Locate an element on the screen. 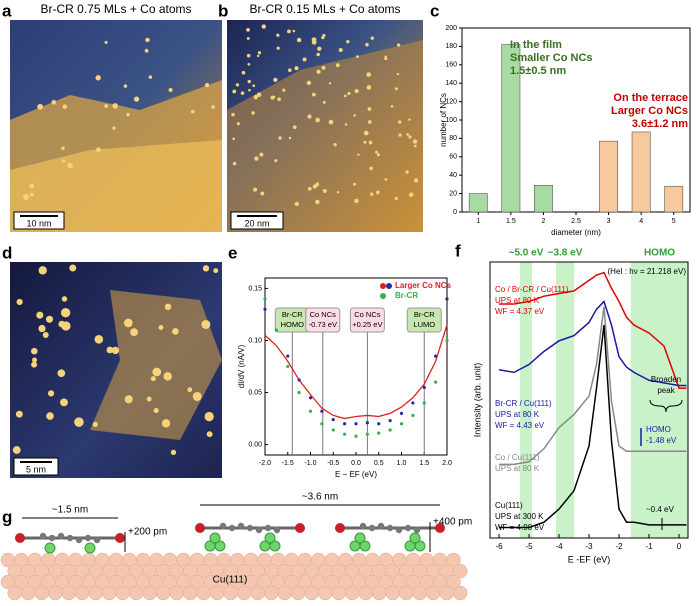 The width and height of the screenshot is (700, 606). annotation: 1.5±0.5 nm is located at coordinates (538, 71).